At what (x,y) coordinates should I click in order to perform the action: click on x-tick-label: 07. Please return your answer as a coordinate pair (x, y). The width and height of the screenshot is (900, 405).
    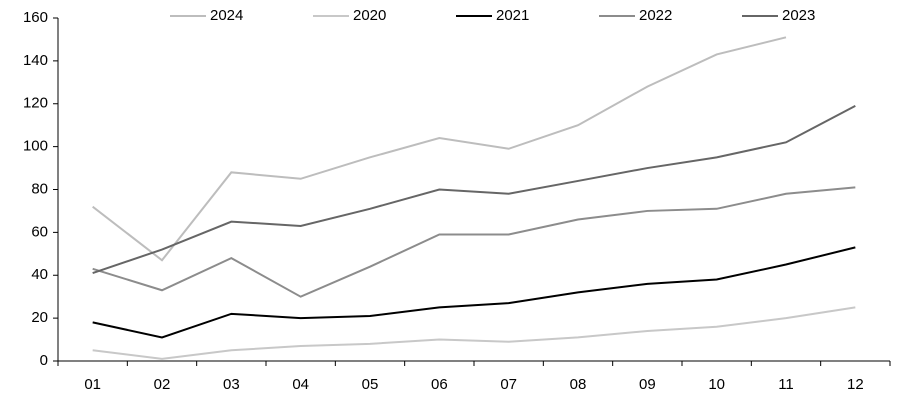
    Looking at the image, I should click on (508, 384).